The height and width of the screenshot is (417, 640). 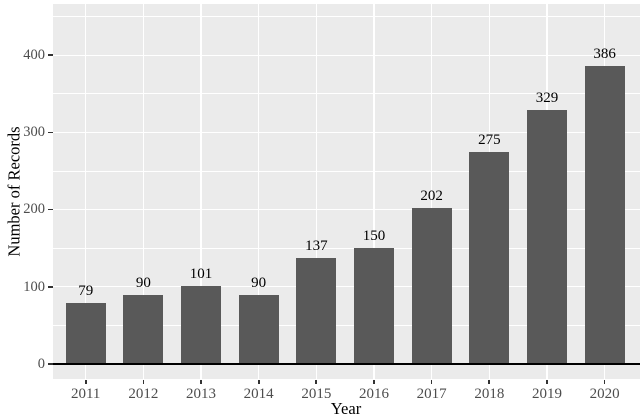 I want to click on x-tick-label: 2014, so click(x=258, y=394).